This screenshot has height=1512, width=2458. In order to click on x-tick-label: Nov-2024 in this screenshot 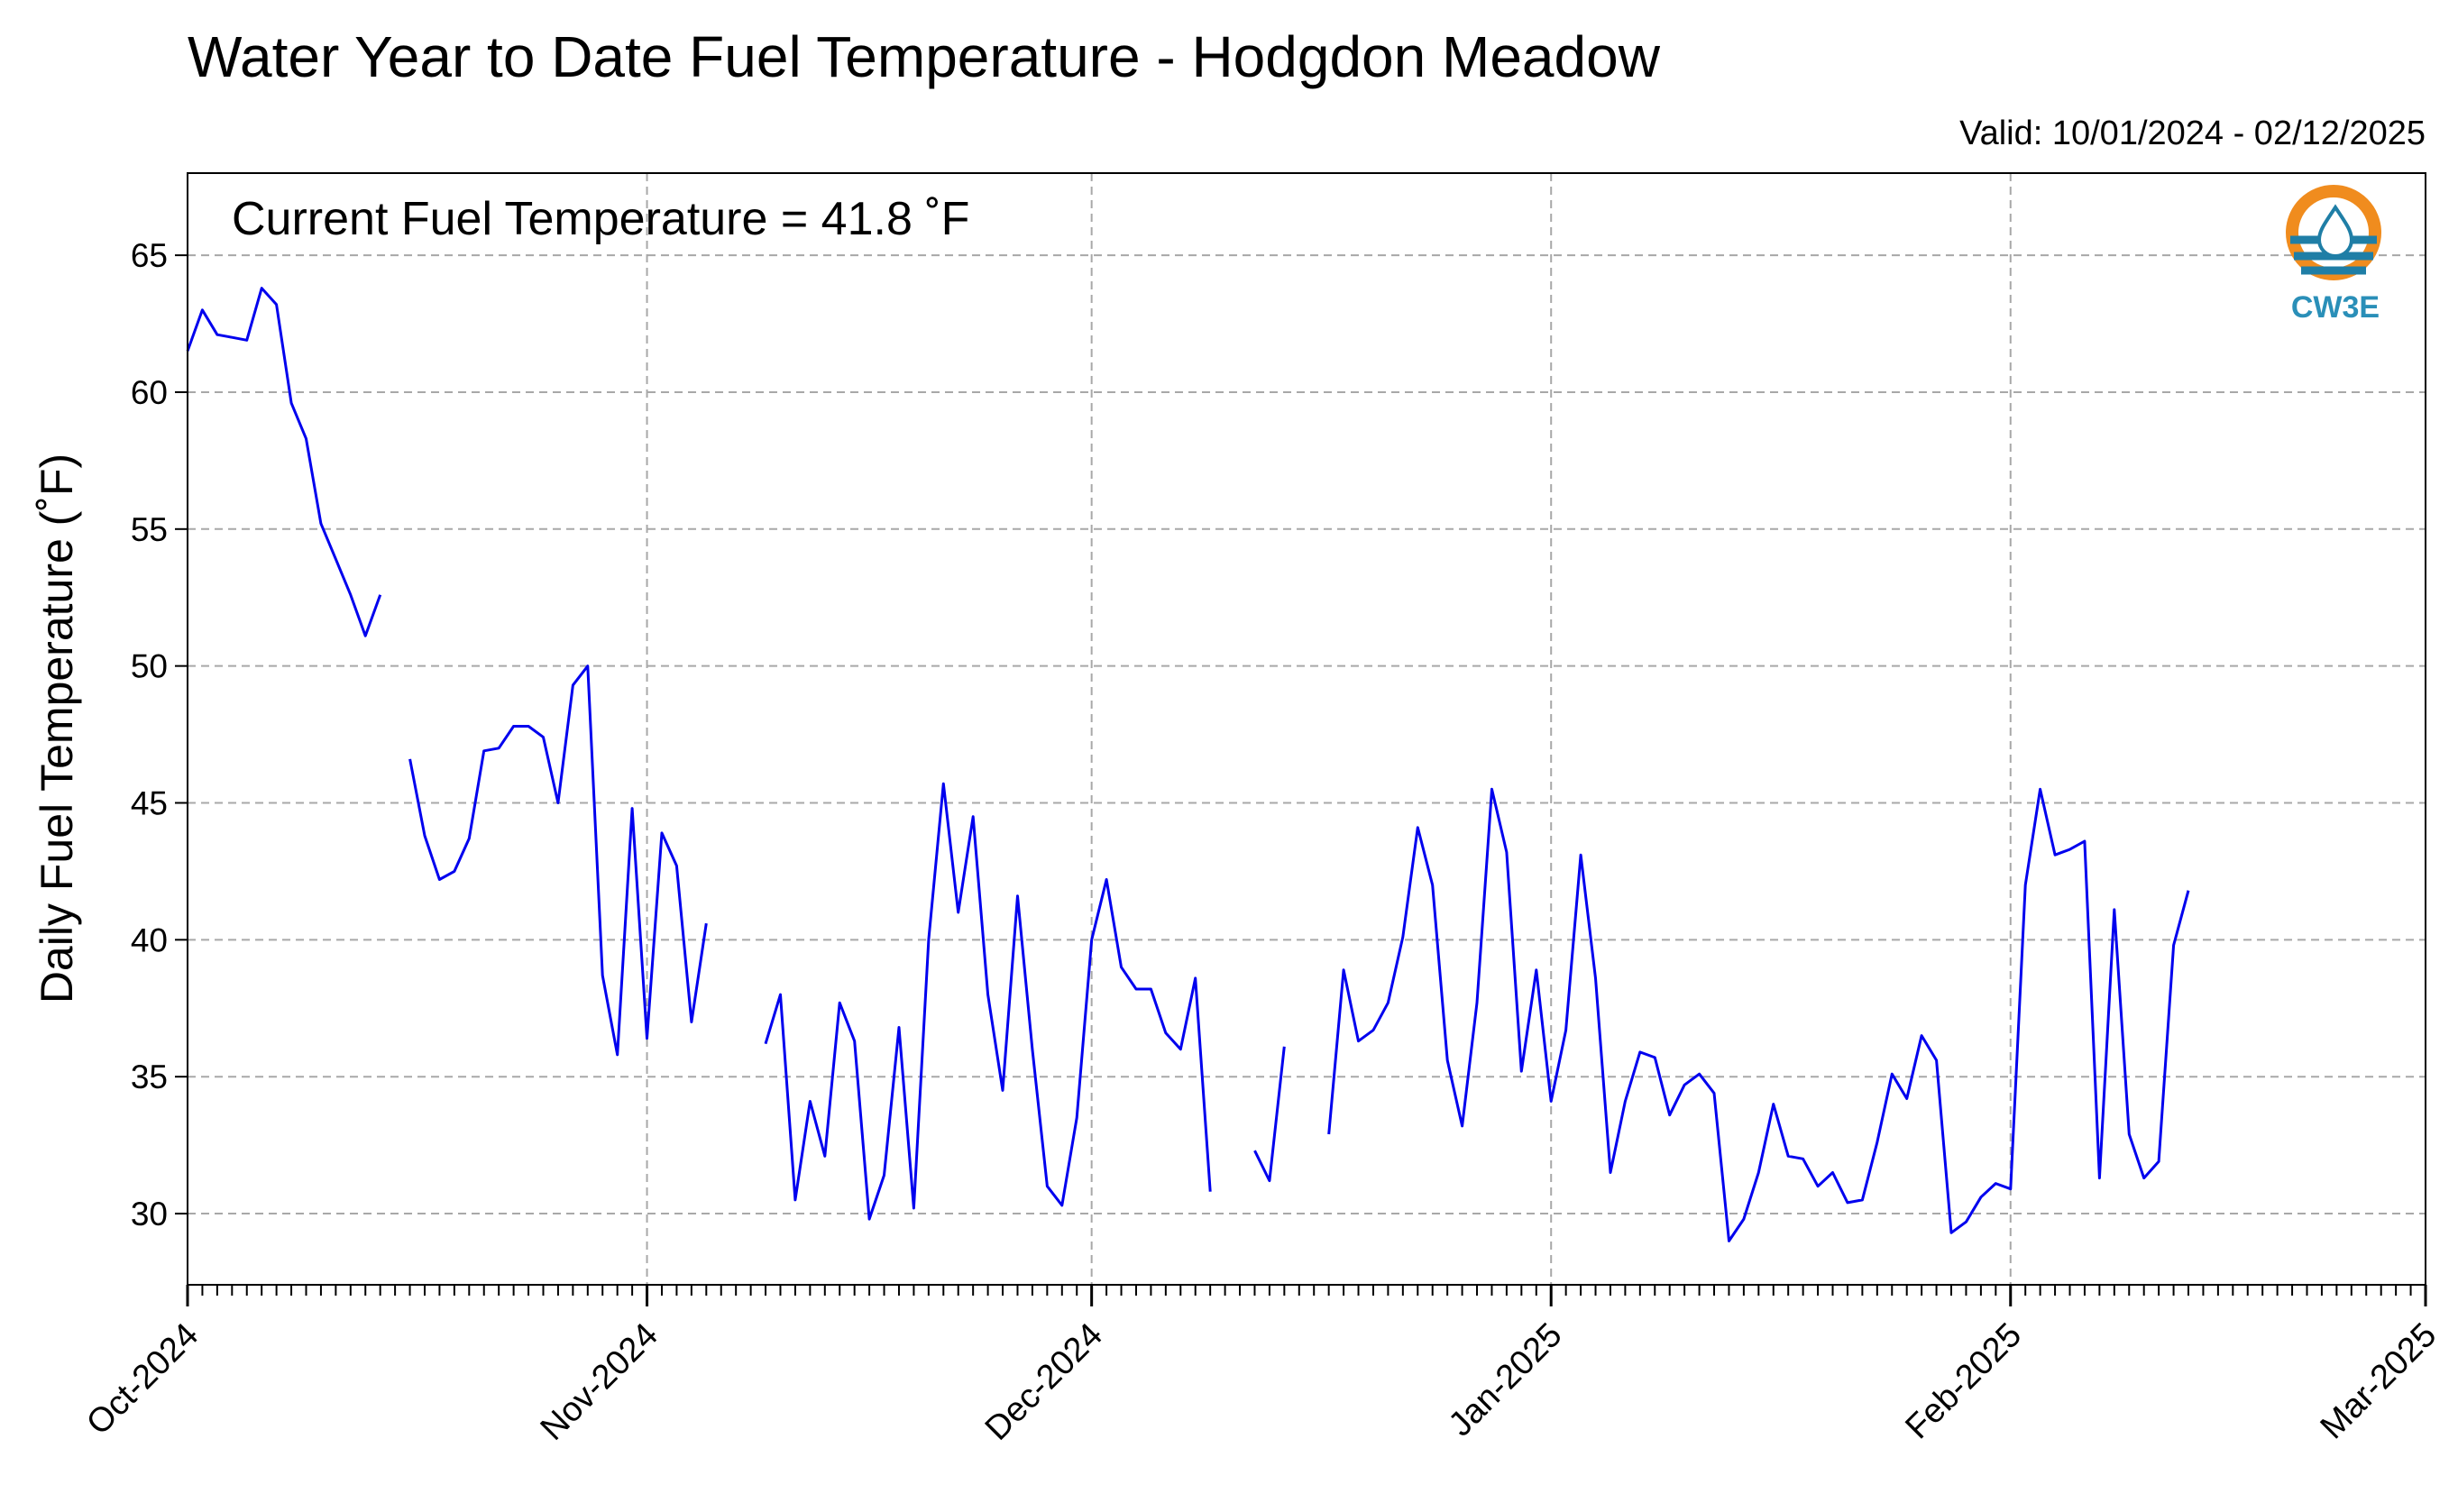, I will do `click(599, 1382)`.